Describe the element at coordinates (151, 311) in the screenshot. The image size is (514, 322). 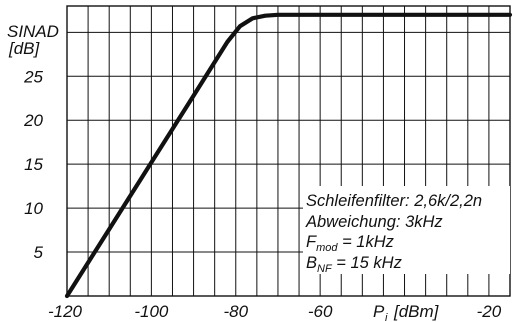
I see `x-tick-label-1: -100` at that location.